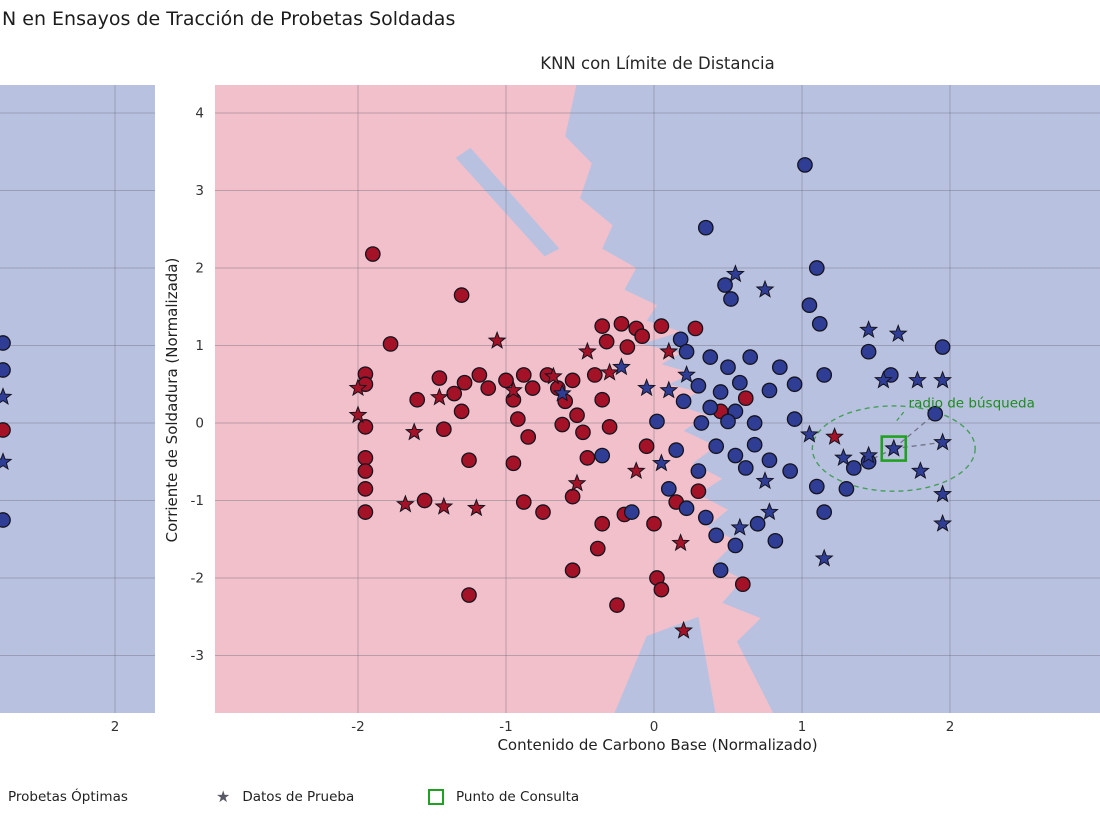 This screenshot has width=1100, height=825. Describe the element at coordinates (298, 797) in the screenshot. I see `legend-label: Datos de Prueba` at that location.